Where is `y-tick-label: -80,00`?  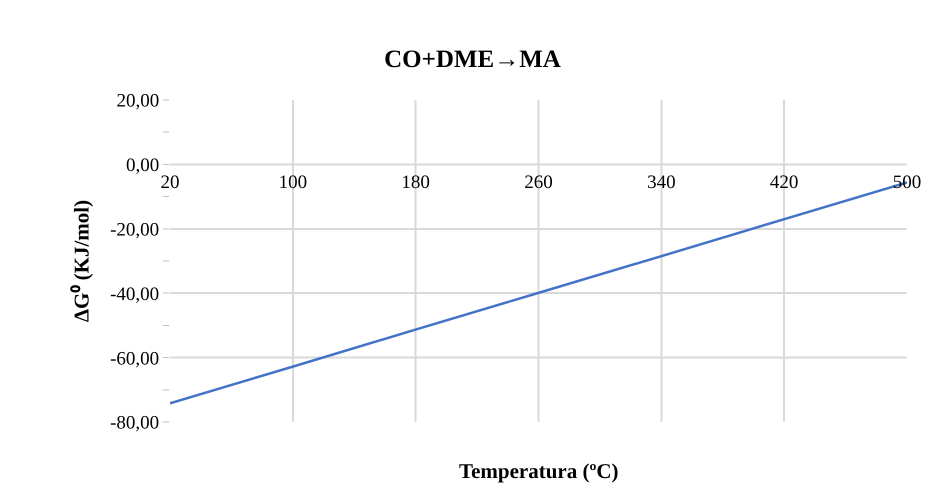
y-tick-label: -80,00 is located at coordinates (135, 423).